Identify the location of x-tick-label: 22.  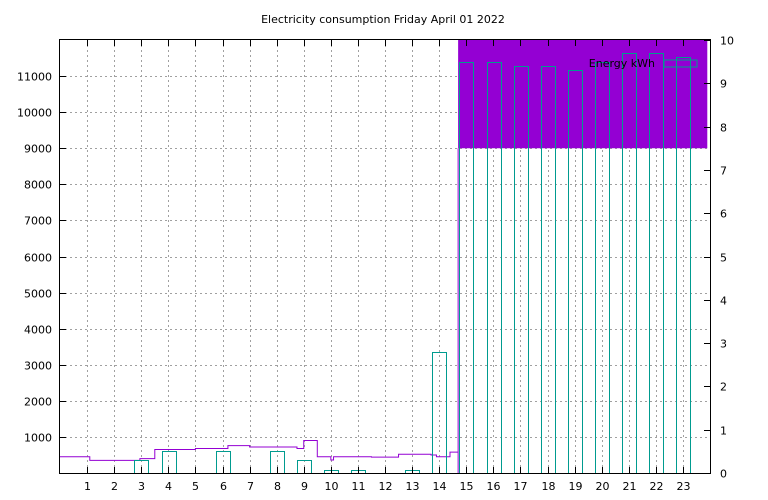
(657, 486).